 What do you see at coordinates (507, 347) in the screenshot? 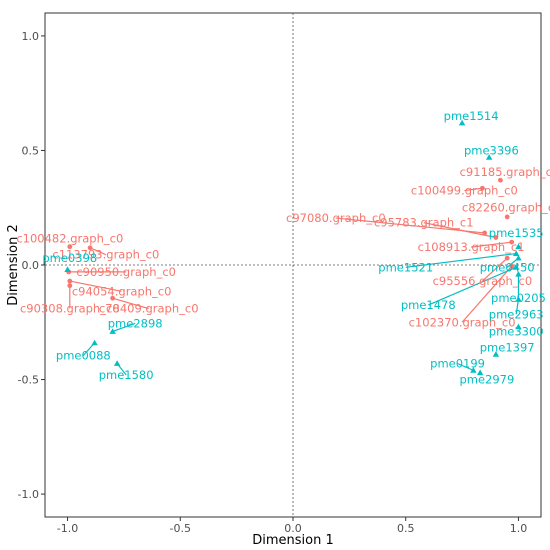
I see `point-label: pme1397` at bounding box center [507, 347].